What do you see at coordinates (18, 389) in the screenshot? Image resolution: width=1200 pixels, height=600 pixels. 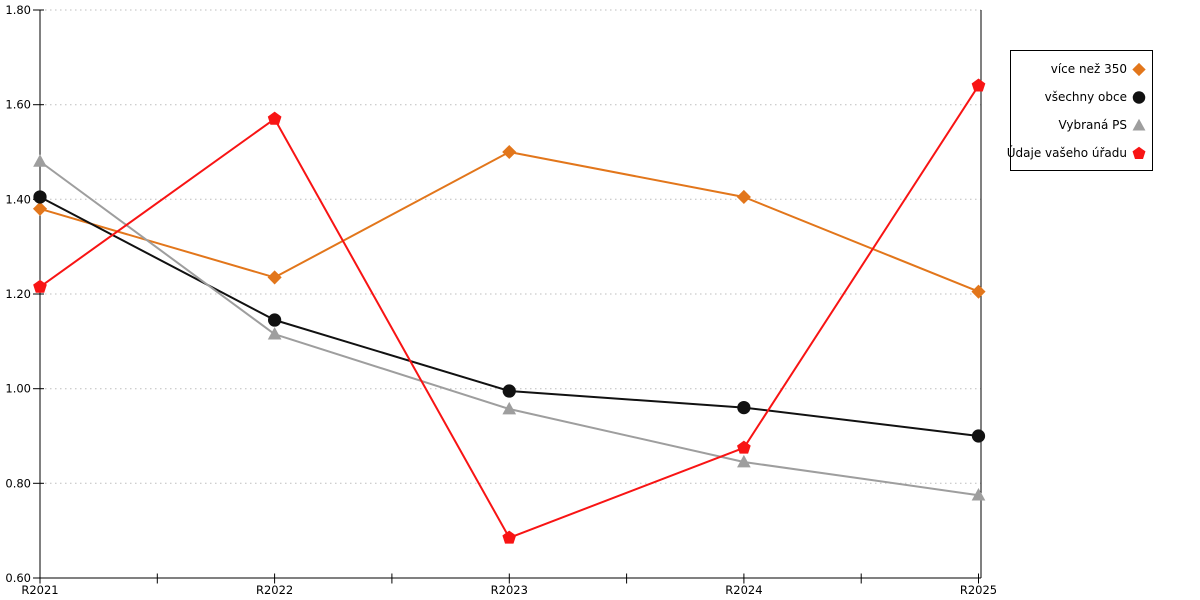 I see `y-tick-label: 1.00` at bounding box center [18, 389].